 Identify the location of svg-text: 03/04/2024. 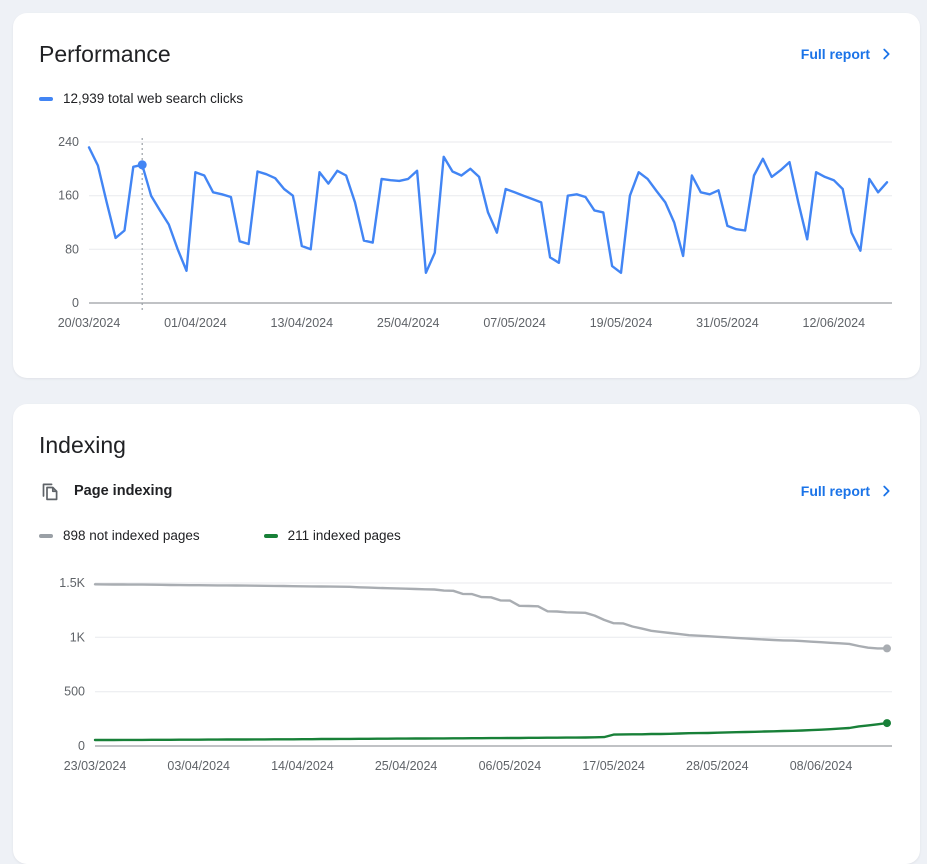
(198, 766).